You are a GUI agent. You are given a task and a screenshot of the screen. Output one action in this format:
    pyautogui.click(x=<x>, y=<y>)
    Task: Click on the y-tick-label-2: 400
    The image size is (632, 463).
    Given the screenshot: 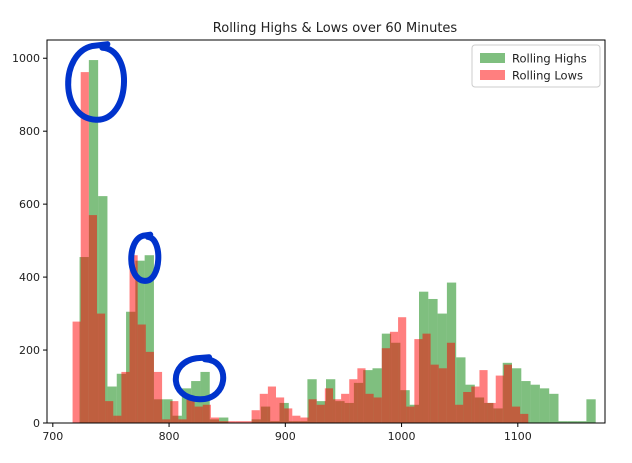 What is the action you would take?
    pyautogui.click(x=29, y=277)
    